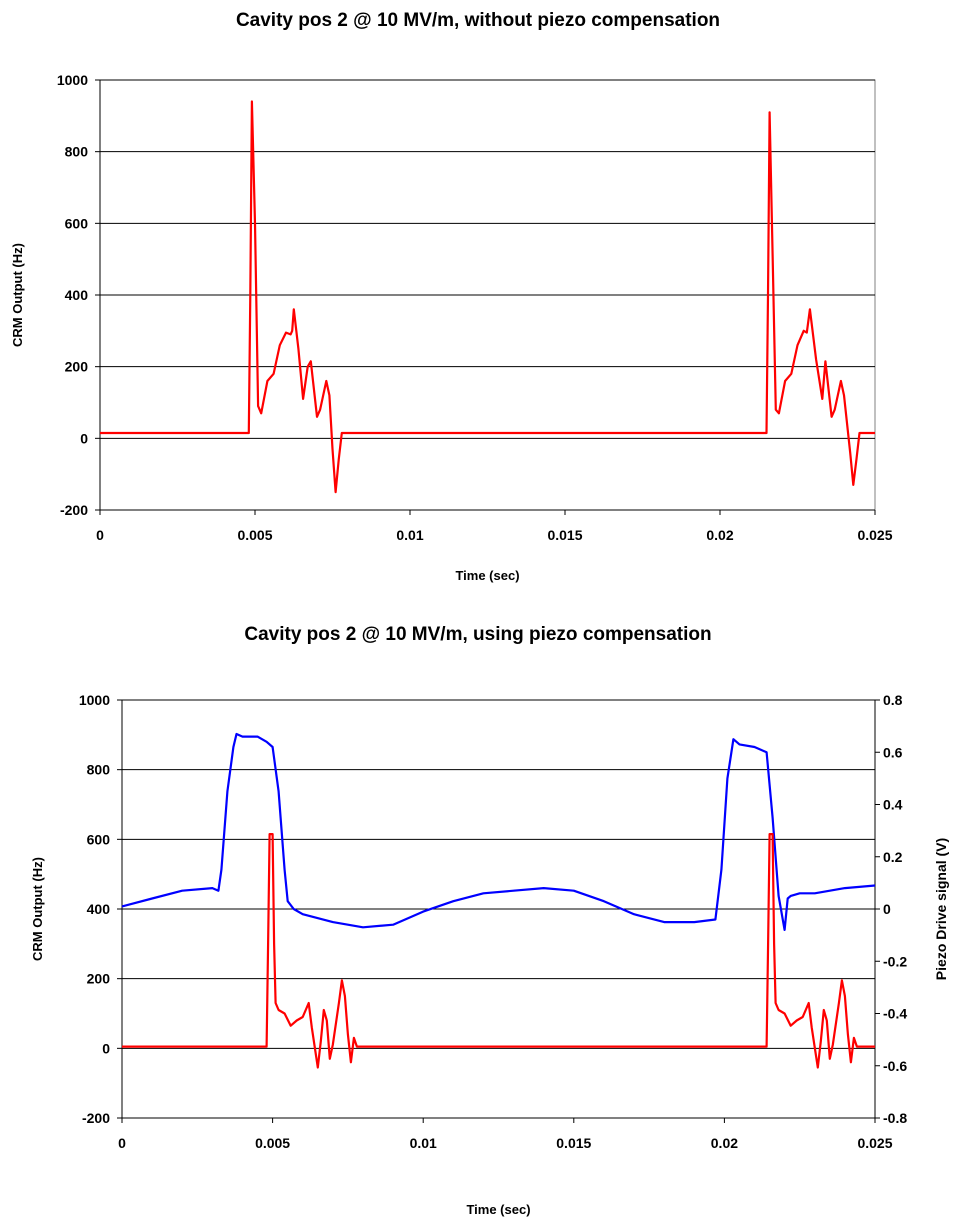  What do you see at coordinates (893, 805) in the screenshot?
I see `y2-tick-label: 0.4` at bounding box center [893, 805].